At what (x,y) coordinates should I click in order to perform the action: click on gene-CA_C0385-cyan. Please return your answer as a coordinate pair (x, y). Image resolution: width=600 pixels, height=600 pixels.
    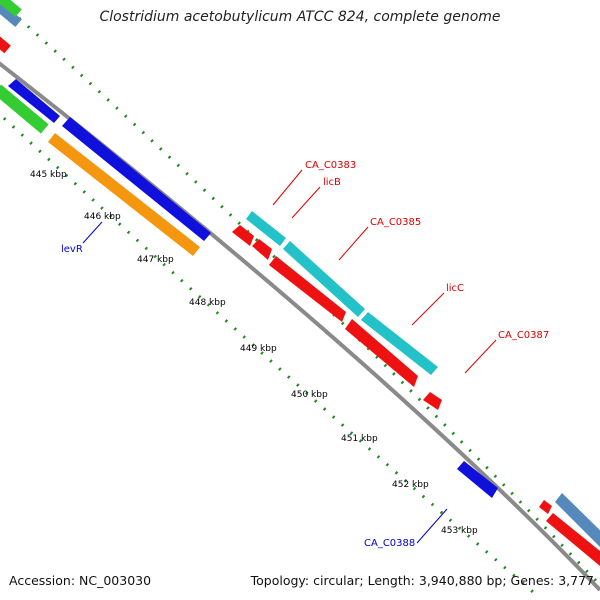
    Looking at the image, I should click on (324, 279).